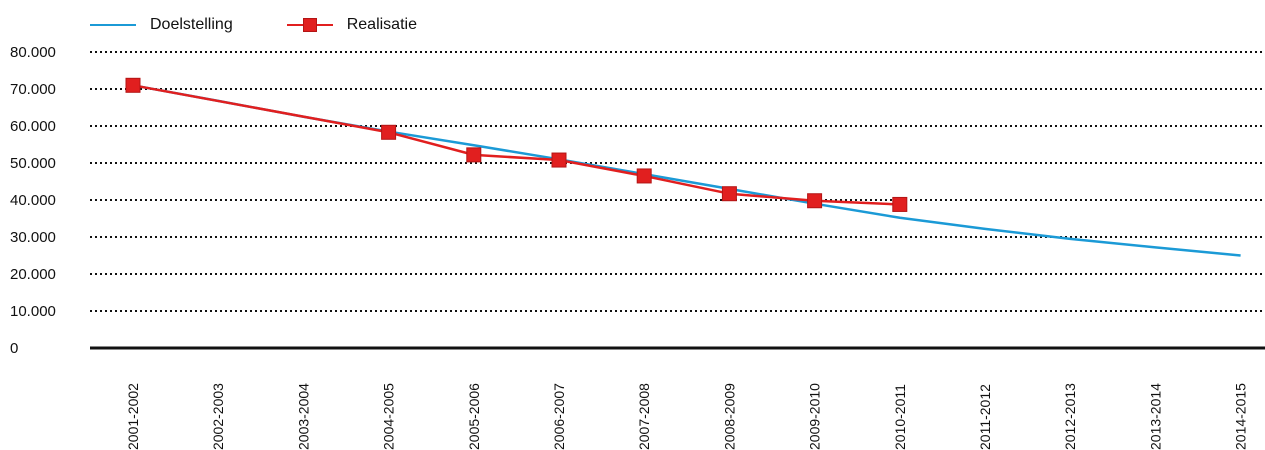  What do you see at coordinates (1155, 416) in the screenshot?
I see `x-tick-label: 2013-2014` at bounding box center [1155, 416].